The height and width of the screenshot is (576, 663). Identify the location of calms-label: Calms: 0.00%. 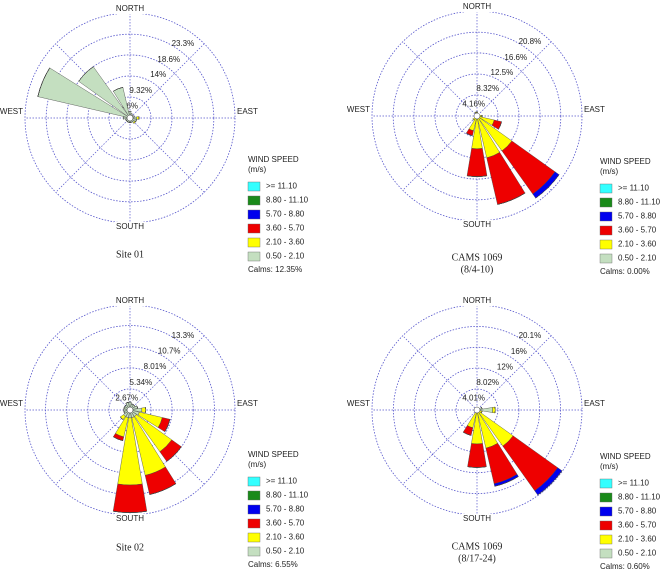
(625, 271).